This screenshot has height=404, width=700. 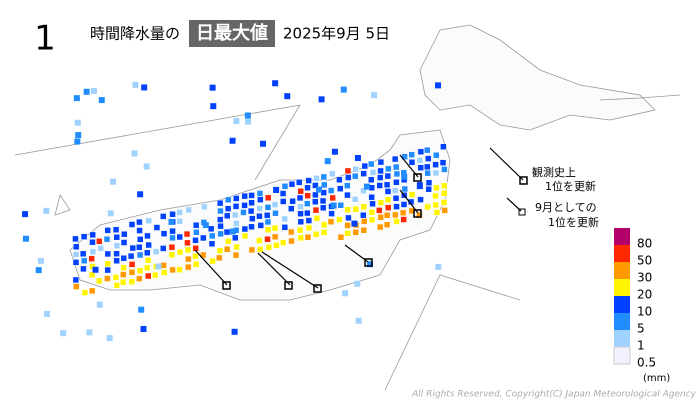 What do you see at coordinates (523, 180) in the screenshot?
I see `legend-marker` at bounding box center [523, 180].